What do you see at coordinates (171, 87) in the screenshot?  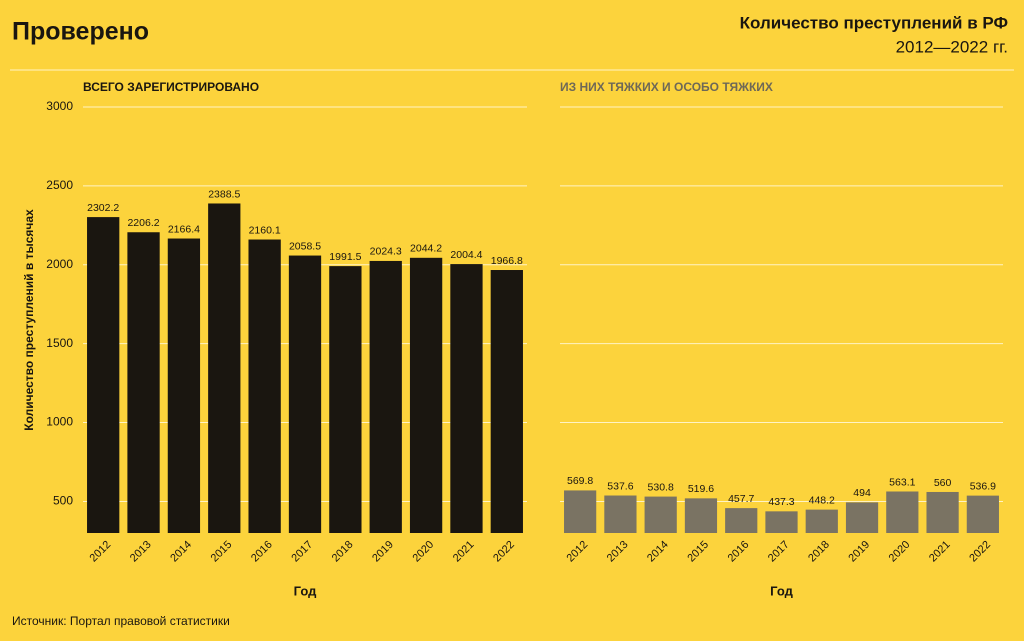 I see `panel-title: ВСЕГО ЗАРЕГИСТРИРОВАНО` at bounding box center [171, 87].